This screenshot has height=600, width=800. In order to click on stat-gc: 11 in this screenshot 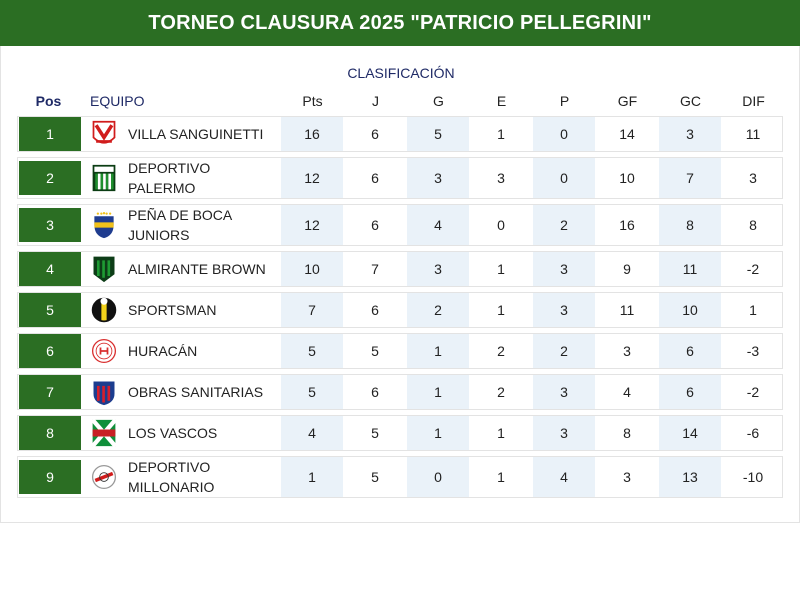, I will do `click(690, 269)`.